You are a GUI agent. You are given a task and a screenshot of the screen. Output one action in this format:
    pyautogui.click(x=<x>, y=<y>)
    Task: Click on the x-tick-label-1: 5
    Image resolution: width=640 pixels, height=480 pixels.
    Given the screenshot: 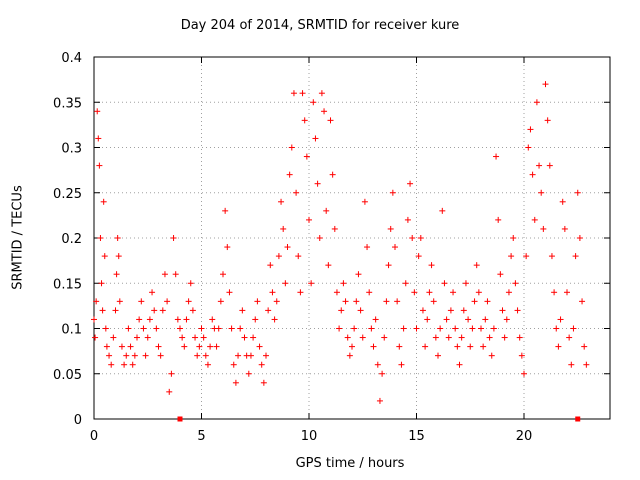 What is the action you would take?
    pyautogui.click(x=201, y=436)
    